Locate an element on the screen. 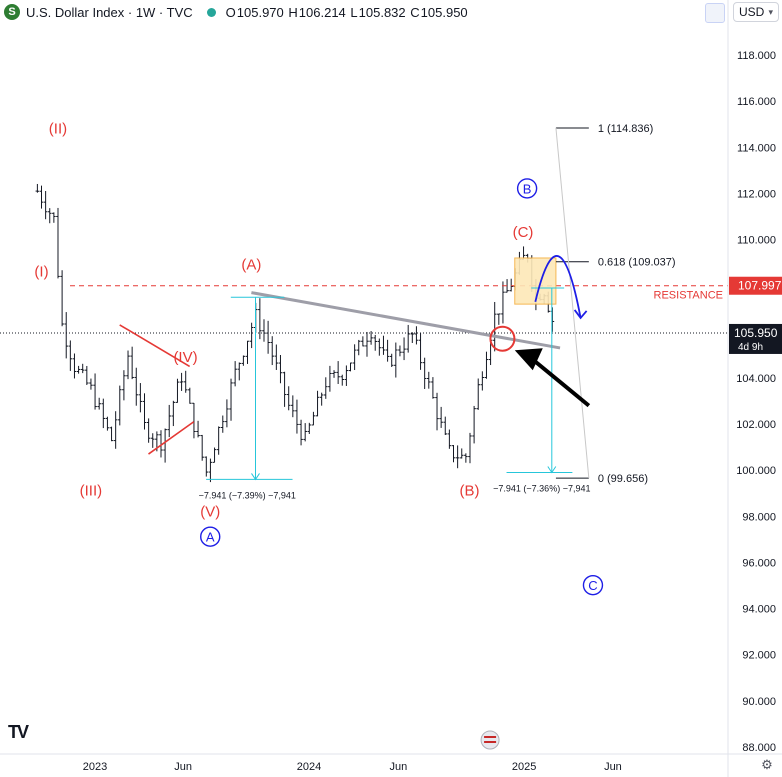  tradingview-logo-icon: TV is located at coordinates (18, 732).